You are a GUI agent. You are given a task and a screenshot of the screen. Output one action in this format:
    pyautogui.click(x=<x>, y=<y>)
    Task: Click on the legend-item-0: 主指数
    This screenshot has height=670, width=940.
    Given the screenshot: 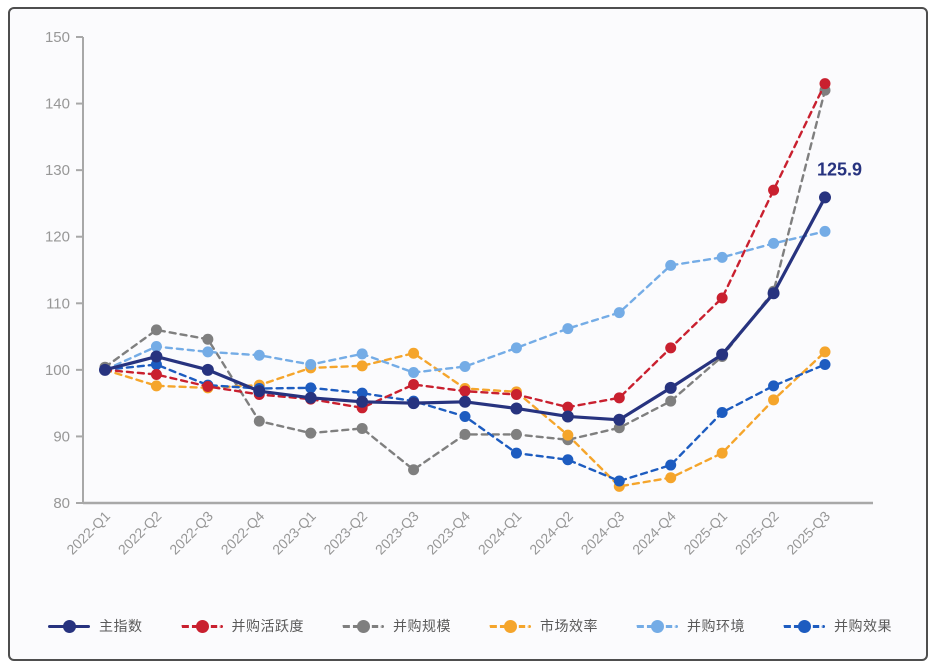 What is the action you would take?
    pyautogui.click(x=95, y=626)
    